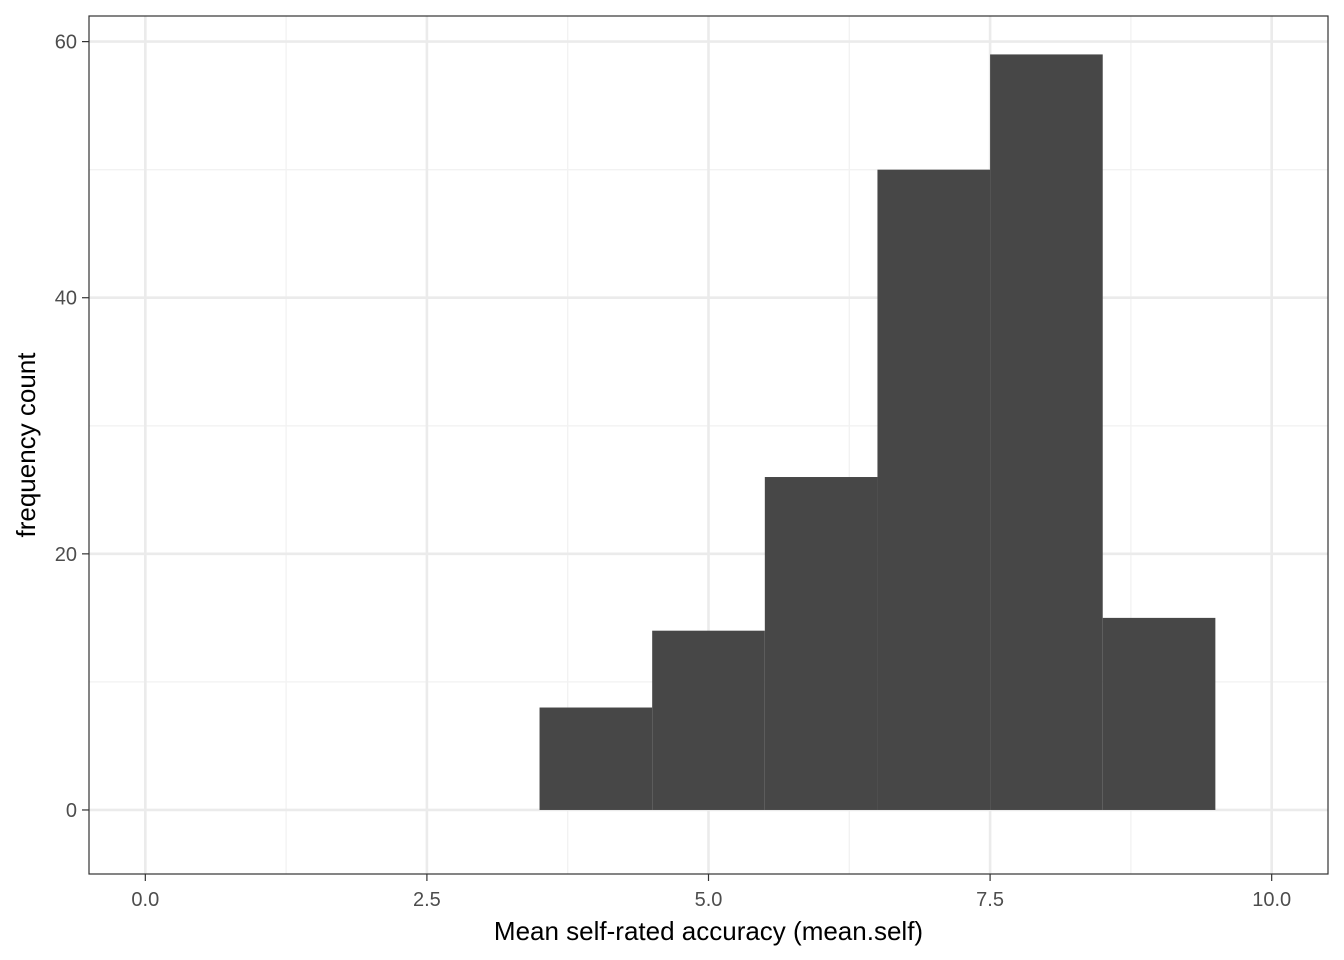 This screenshot has width=1344, height=960. Describe the element at coordinates (66, 43) in the screenshot. I see `y-tick-label-3: 60` at that location.